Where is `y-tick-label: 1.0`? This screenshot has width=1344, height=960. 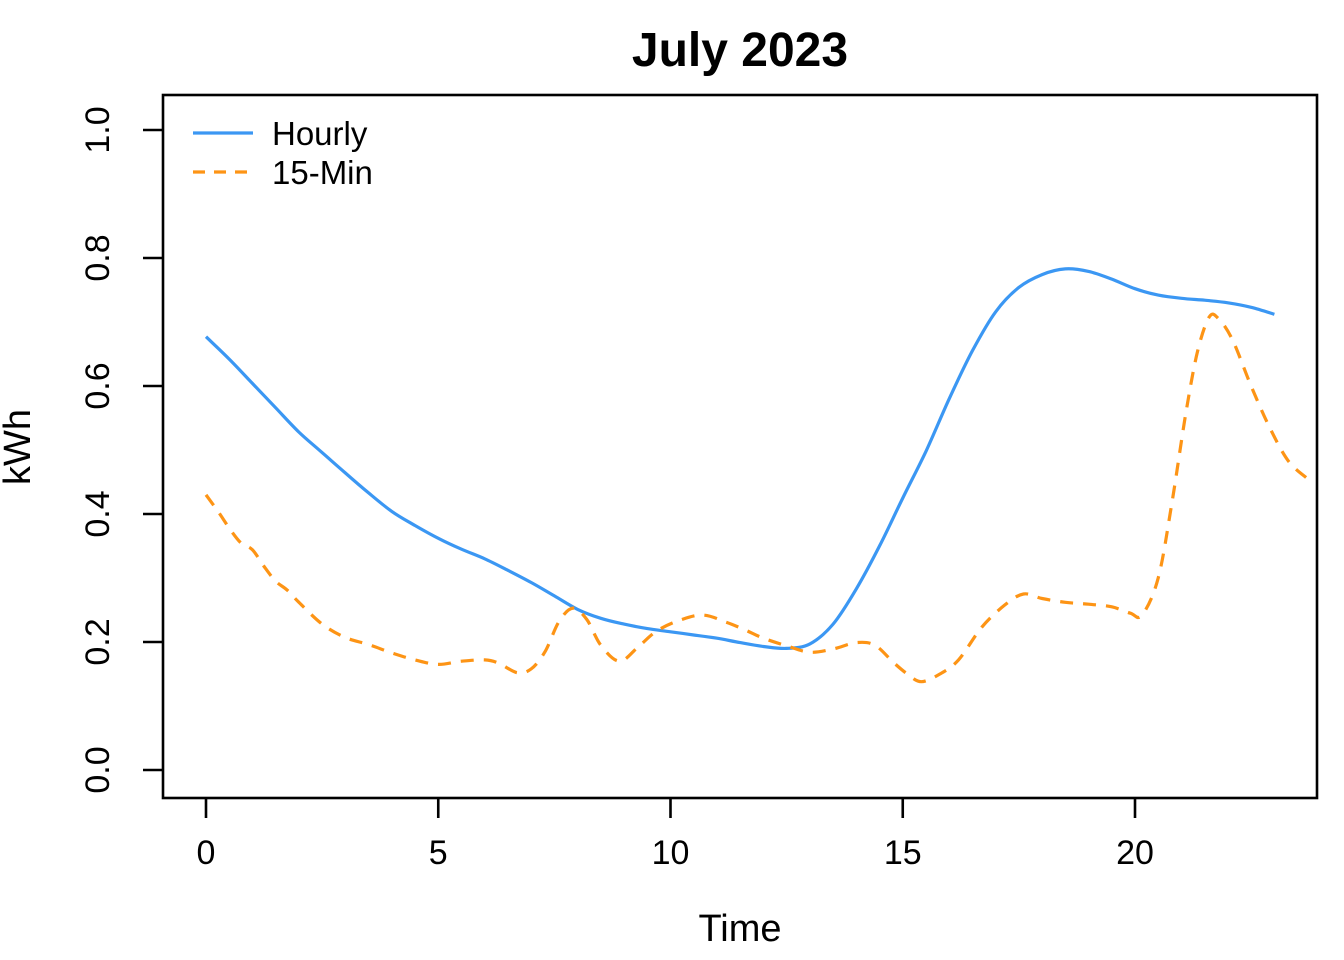
y-tick-label: 1.0 is located at coordinates (98, 129).